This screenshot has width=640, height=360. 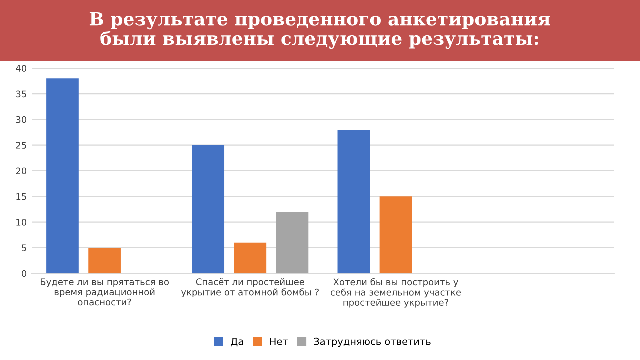 What do you see at coordinates (21, 68) in the screenshot?
I see `y-tick-label: 40` at bounding box center [21, 68].